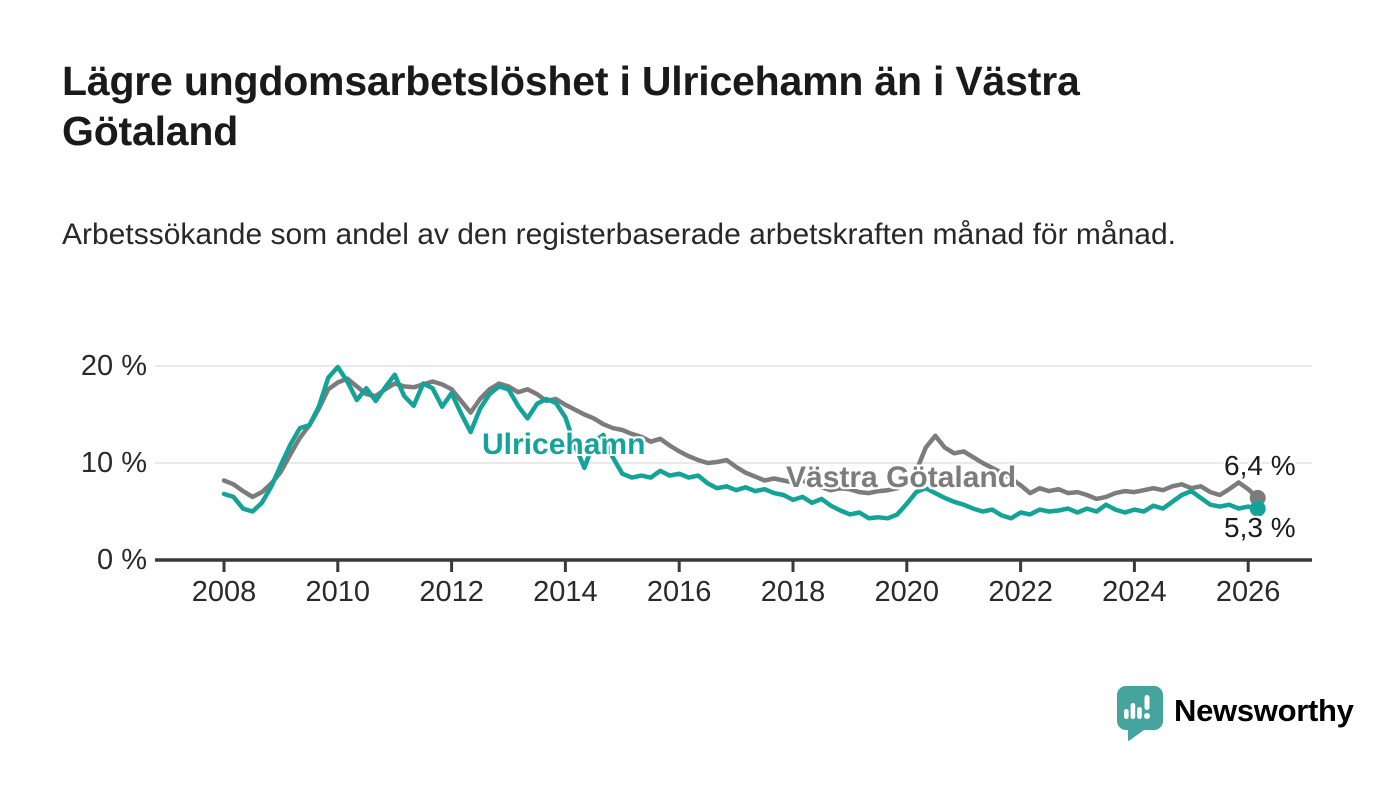  Describe the element at coordinates (1147, 702) in the screenshot. I see `exclamation-icon` at that location.